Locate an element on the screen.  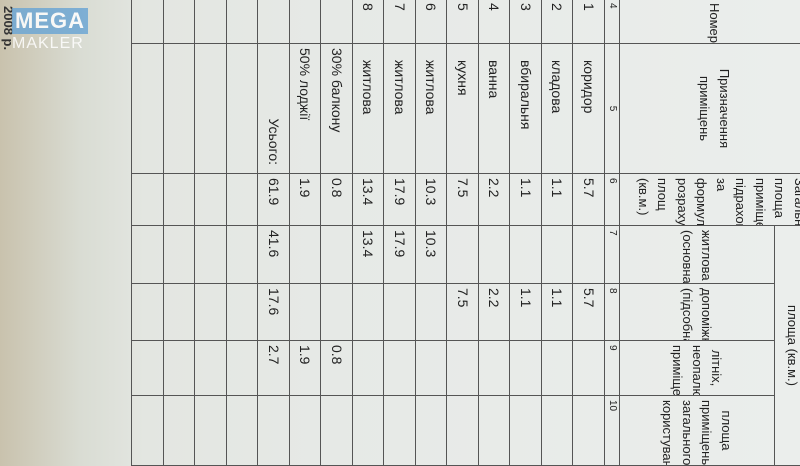
cell-purpose: вбиральня is located at coordinates (526, 109).